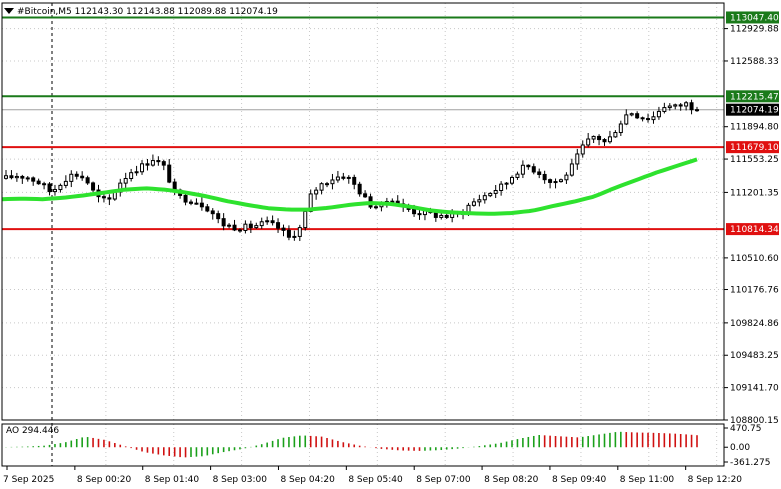  I want to click on y-tick-label: 109483.25, so click(754, 356).